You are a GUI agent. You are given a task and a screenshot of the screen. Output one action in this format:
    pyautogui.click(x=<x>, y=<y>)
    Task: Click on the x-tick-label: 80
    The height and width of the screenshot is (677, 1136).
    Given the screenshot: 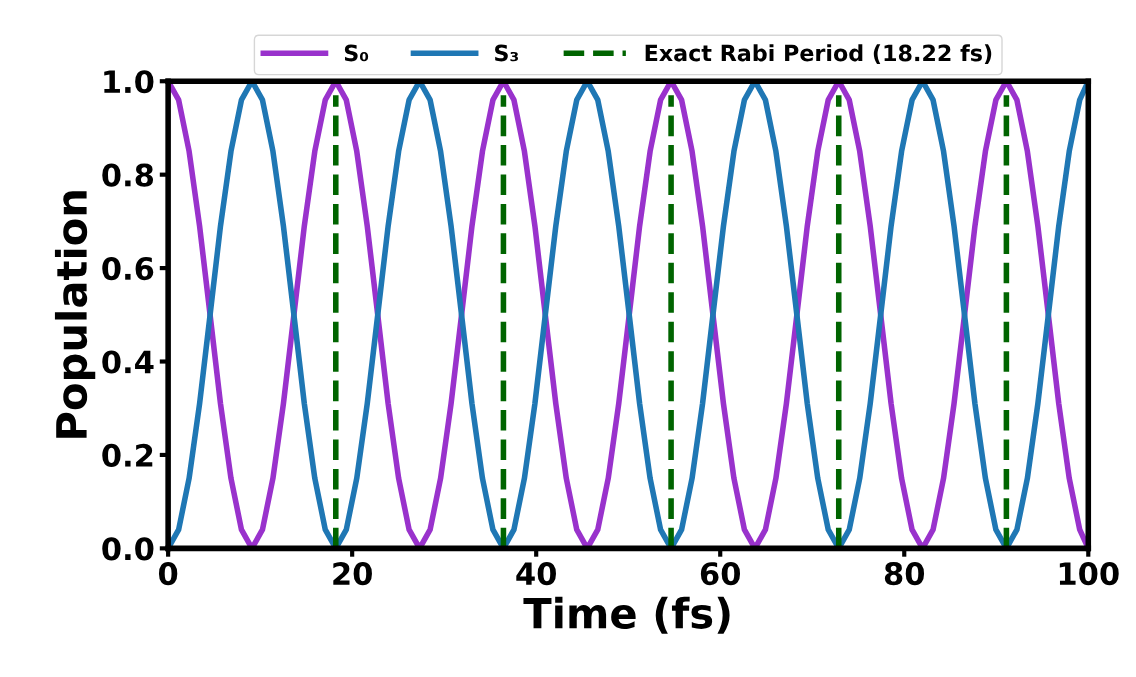 What is the action you would take?
    pyautogui.click(x=904, y=574)
    